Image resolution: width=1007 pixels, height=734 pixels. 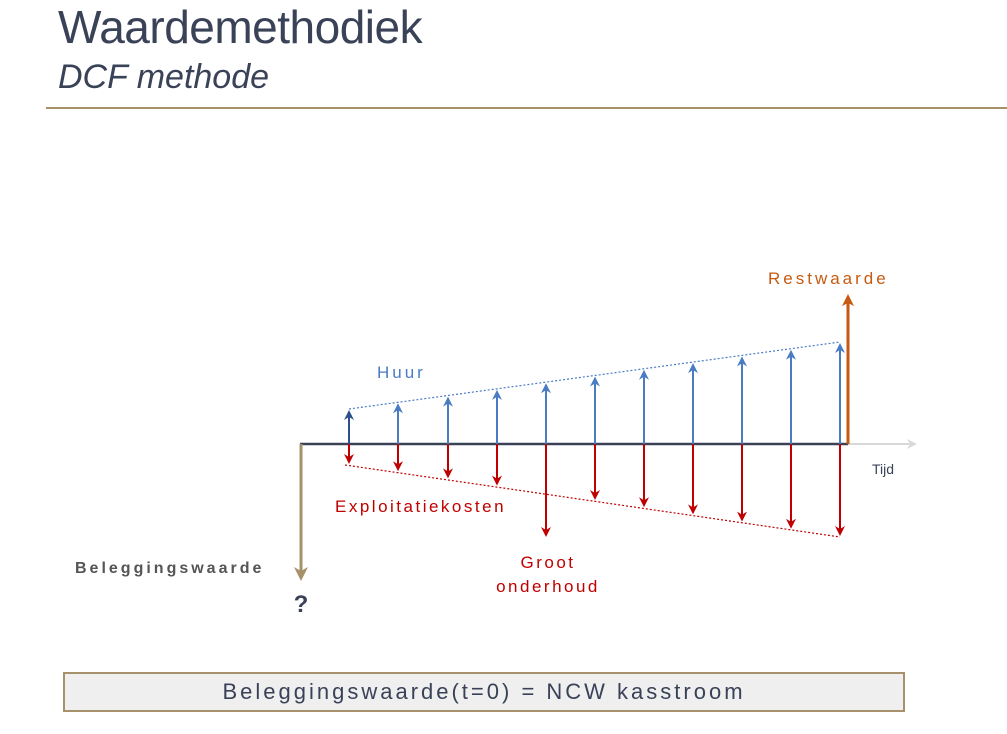 I want to click on costs-trend-line, so click(x=592, y=501).